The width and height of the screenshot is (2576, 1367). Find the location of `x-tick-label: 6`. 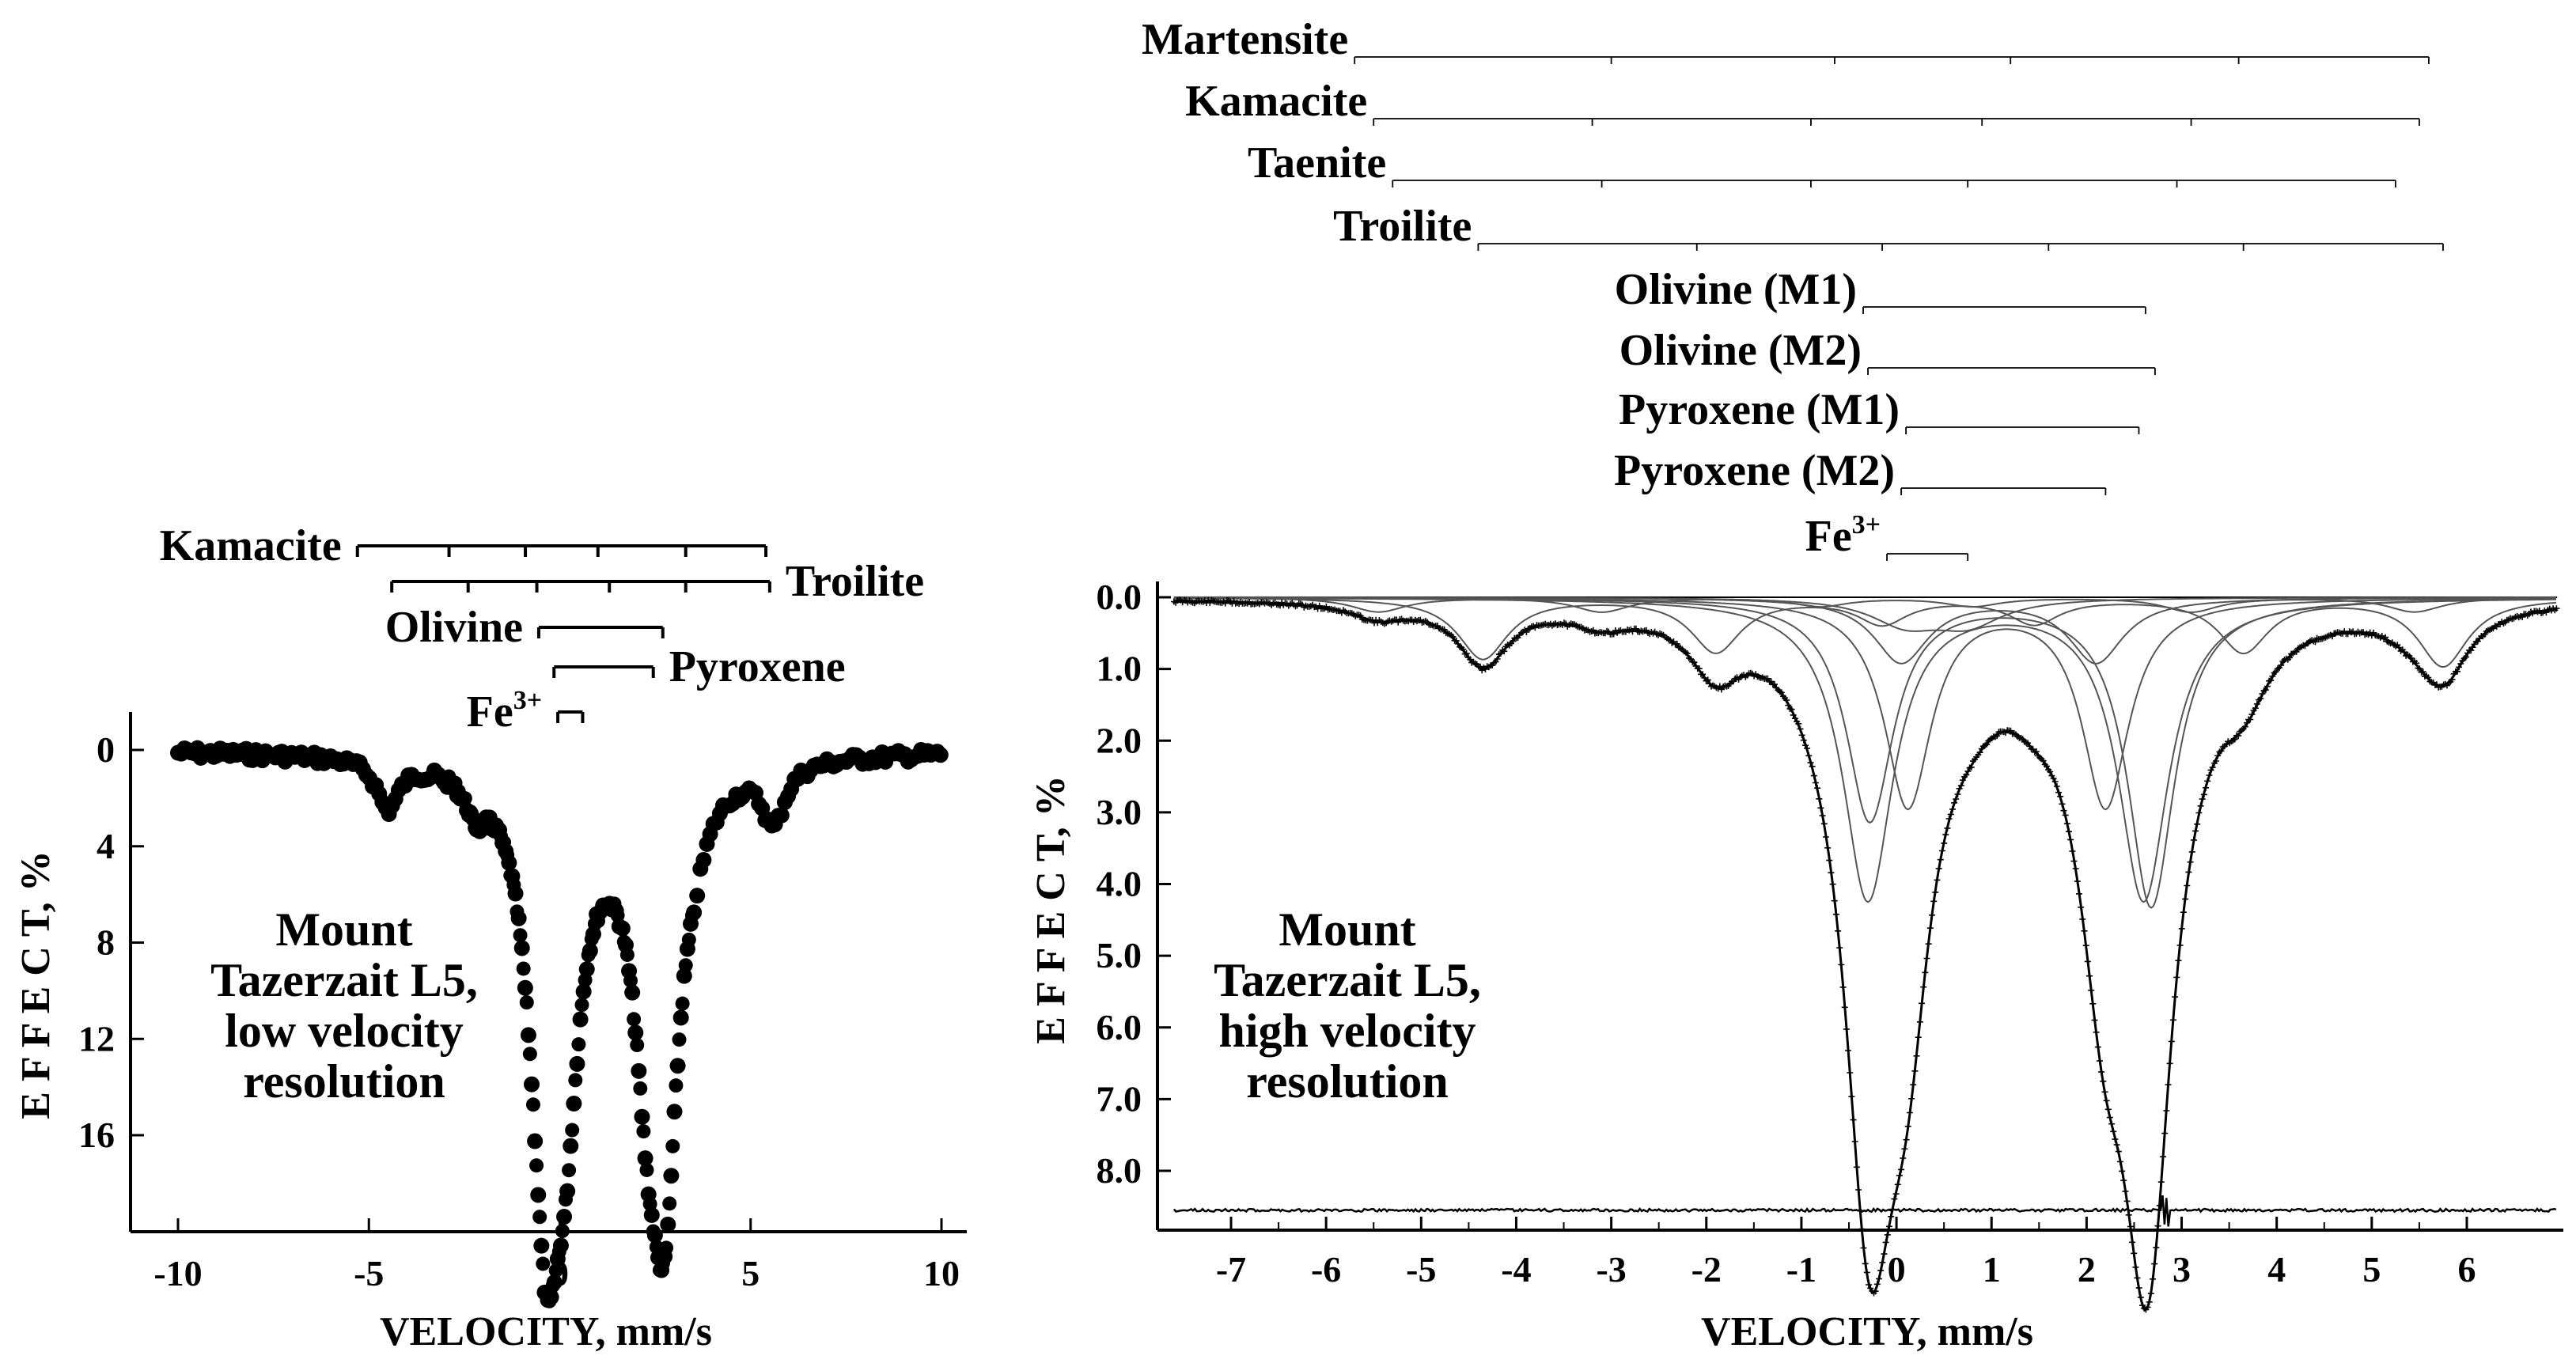

x-tick-label: 6 is located at coordinates (2467, 1269).